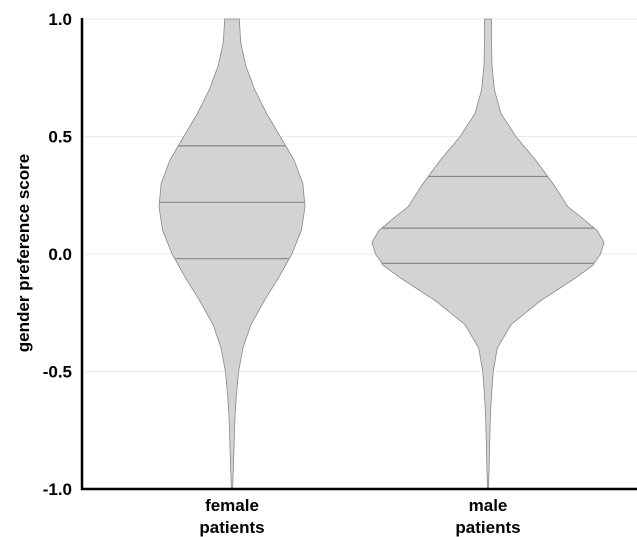 The width and height of the screenshot is (637, 537). I want to click on y-tick-label: -0.5, so click(57, 372).